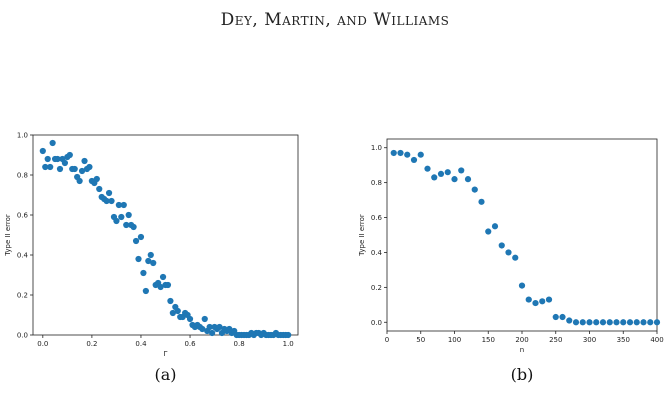 The image size is (670, 405). I want to click on x-tick-label: 0.8, so click(239, 344).